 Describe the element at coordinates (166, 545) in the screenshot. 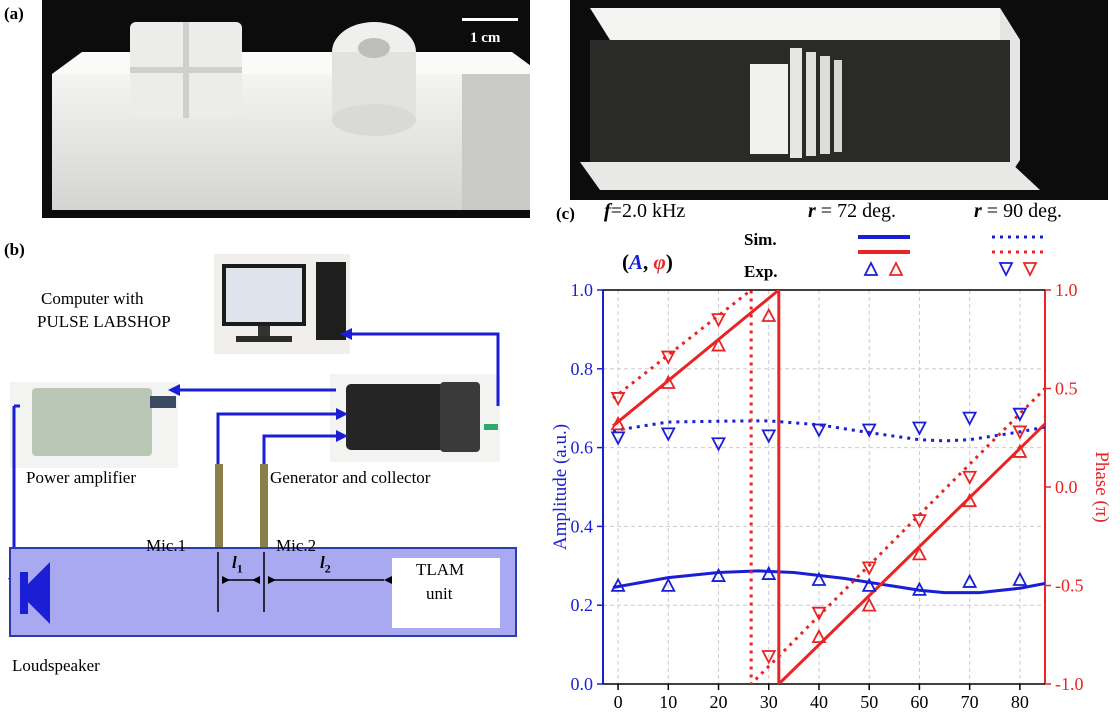

I see `mic1-label: Mic.1` at that location.